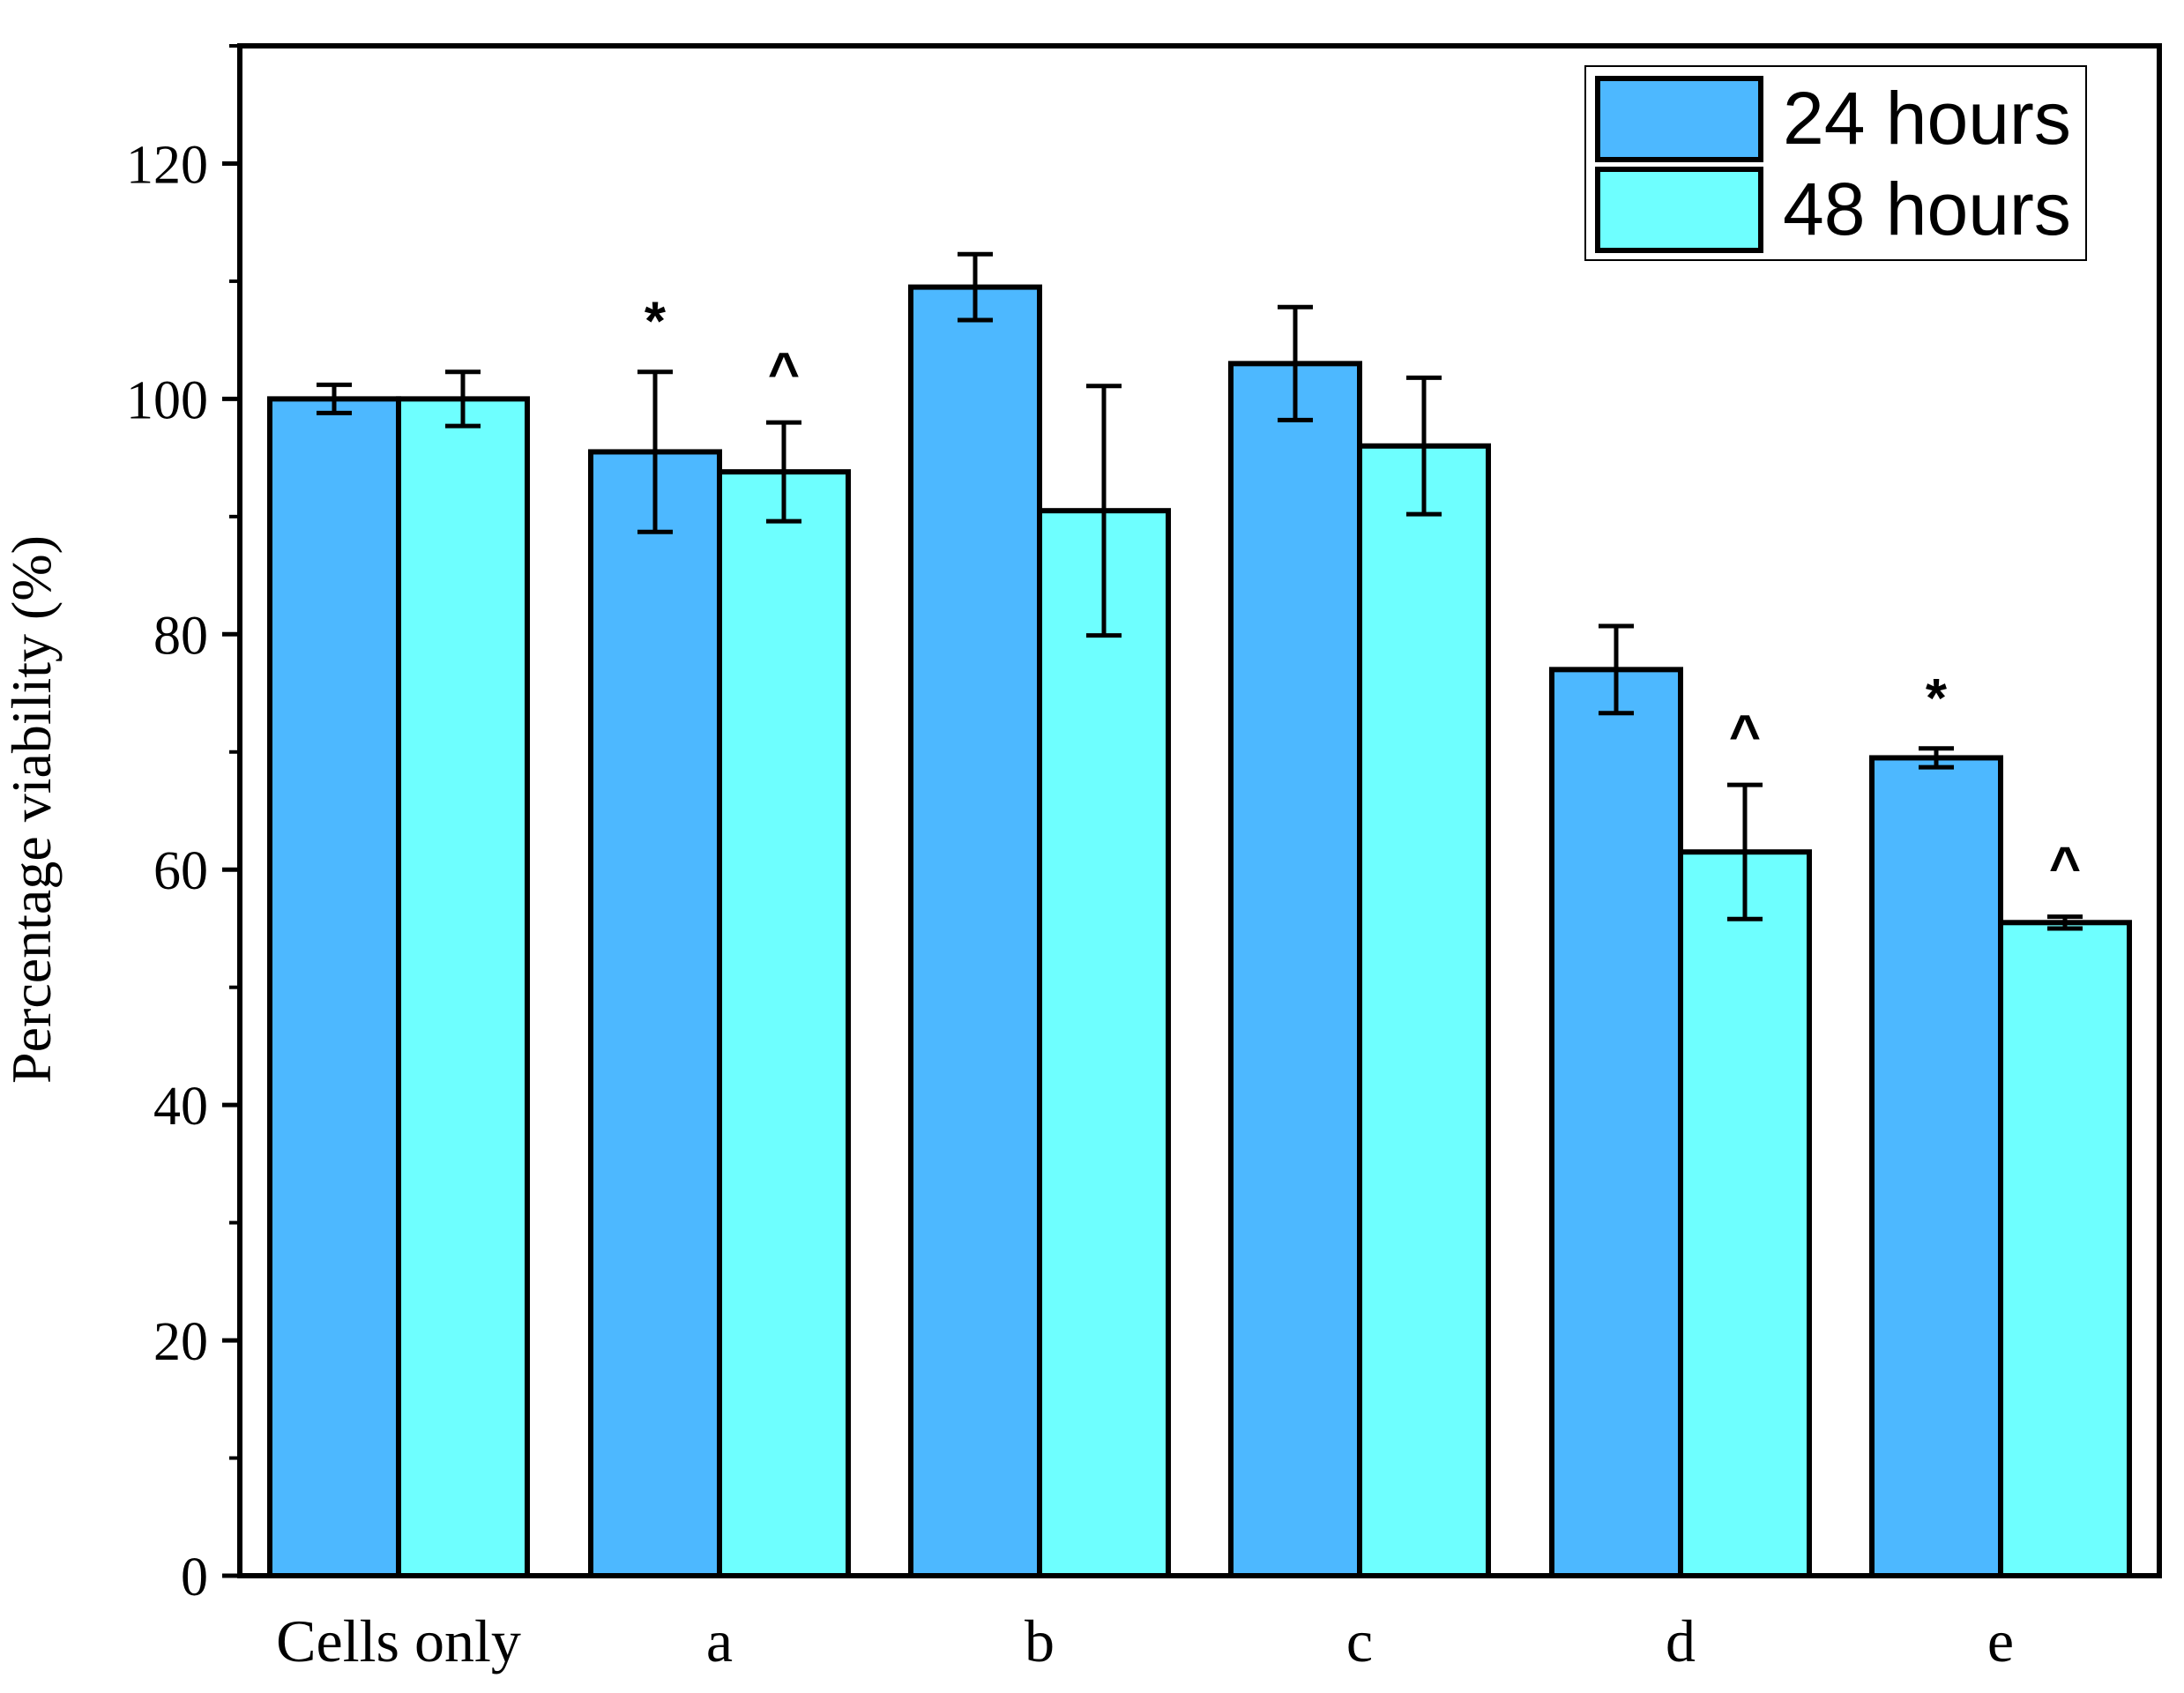 This screenshot has height=1693, width=2184. Describe the element at coordinates (1937, 698) in the screenshot. I see `significance-mark-24-hours-e: *` at that location.